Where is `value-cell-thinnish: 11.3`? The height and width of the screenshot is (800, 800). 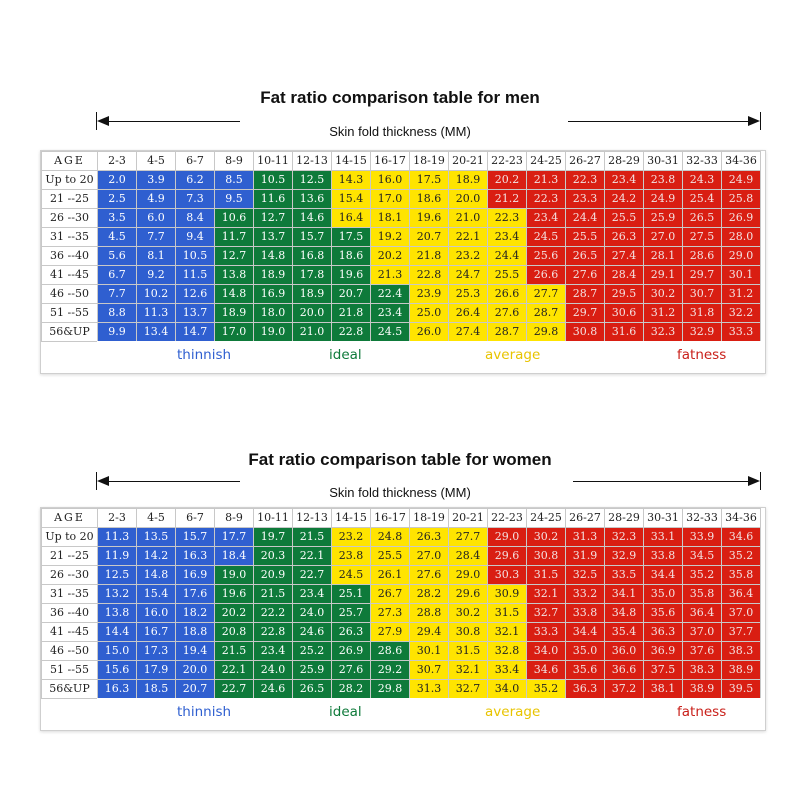
value-cell-thinnish: 11.3 is located at coordinates (117, 537).